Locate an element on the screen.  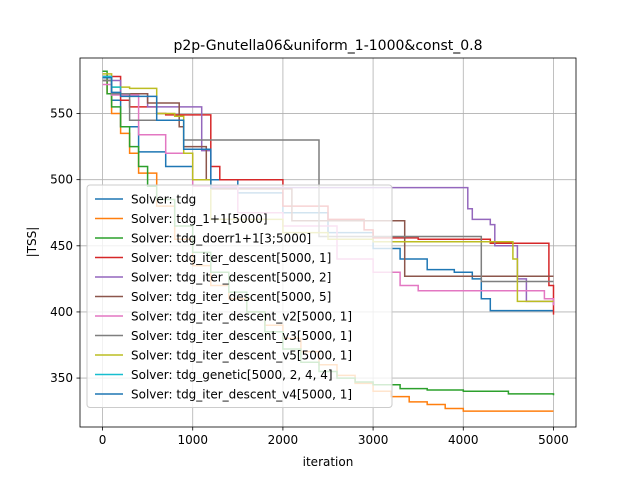
x-tick-label: 2000 is located at coordinates (283, 440).